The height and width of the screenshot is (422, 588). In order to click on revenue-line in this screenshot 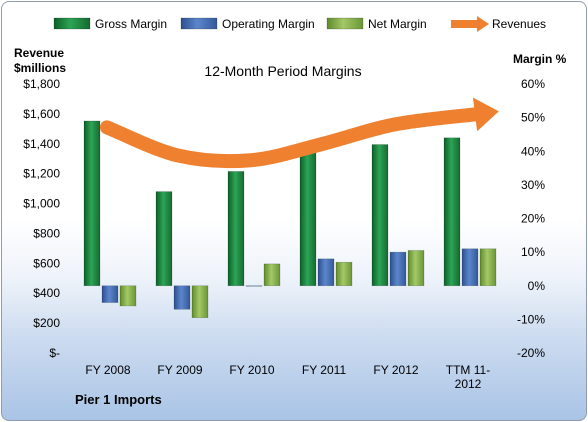, I will do `click(299, 133)`.